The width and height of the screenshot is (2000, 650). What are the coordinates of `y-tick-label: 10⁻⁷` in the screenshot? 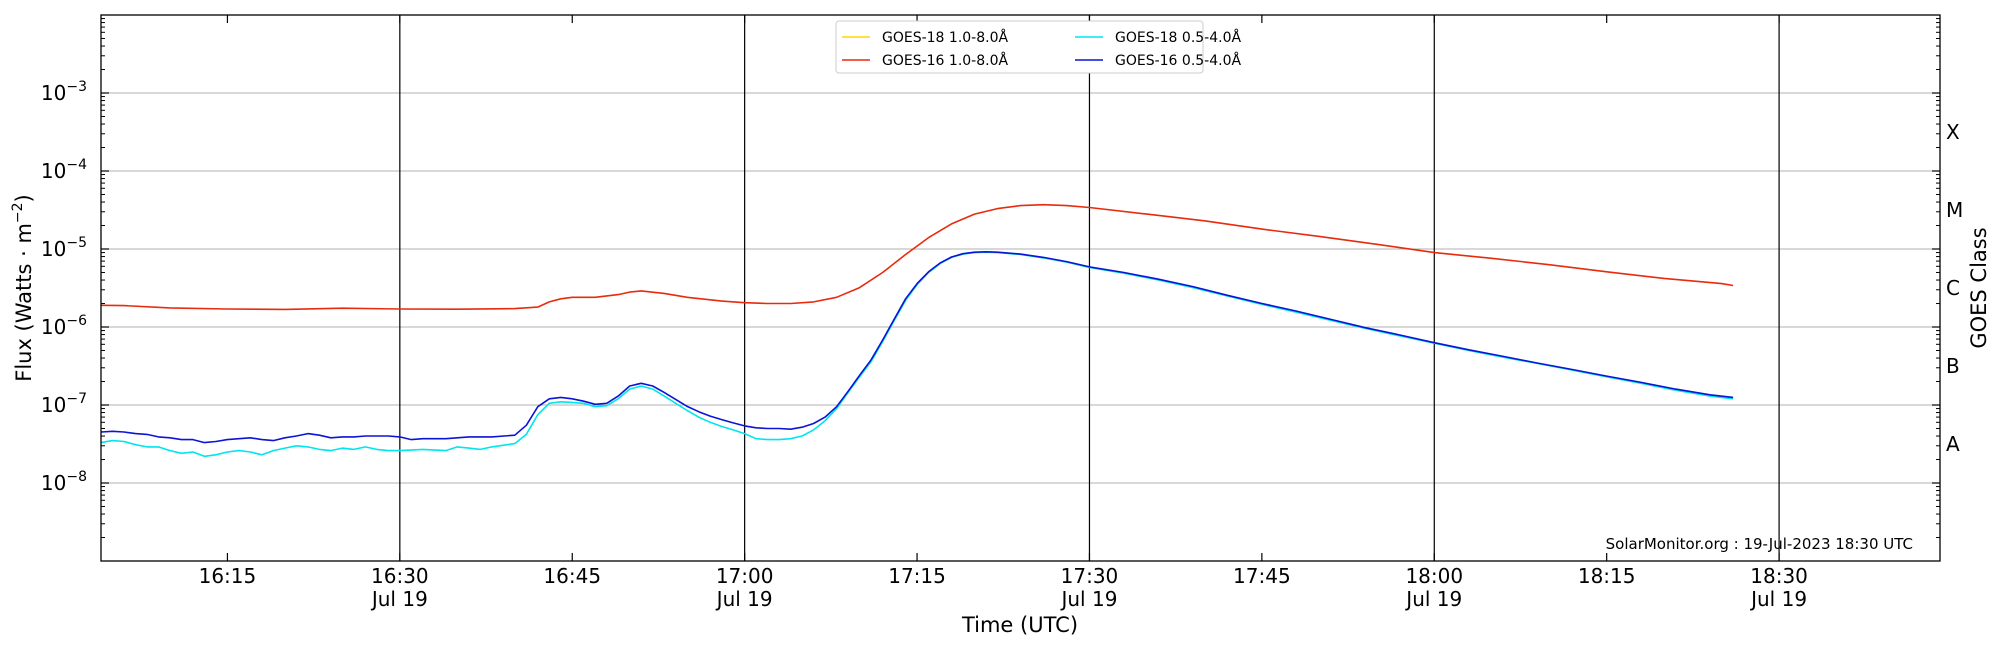 It's located at (64, 404).